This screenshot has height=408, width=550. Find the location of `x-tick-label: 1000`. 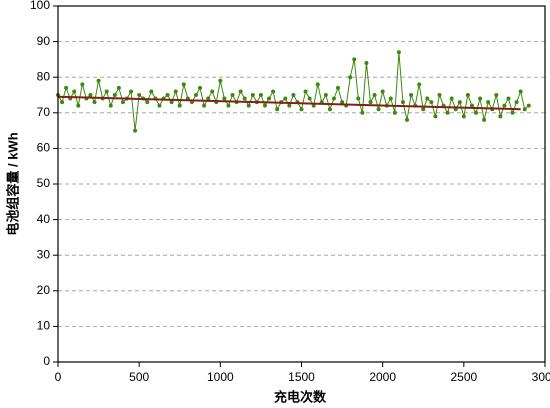

x-tick-label: 1000 is located at coordinates (220, 377).